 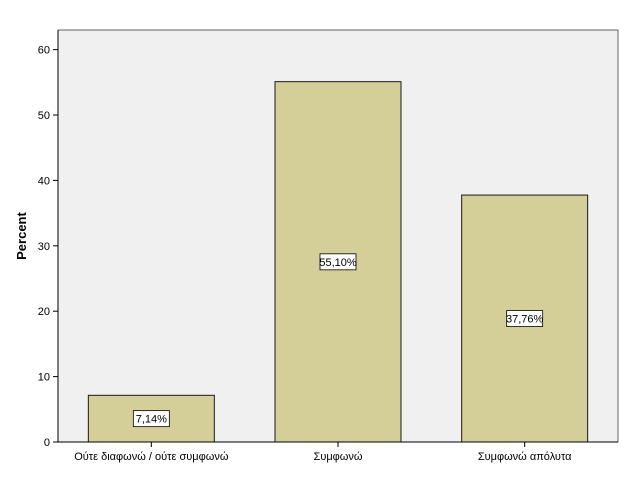 I want to click on y-axis: 0 10 20 30 40 50 60, so click(x=48, y=239).